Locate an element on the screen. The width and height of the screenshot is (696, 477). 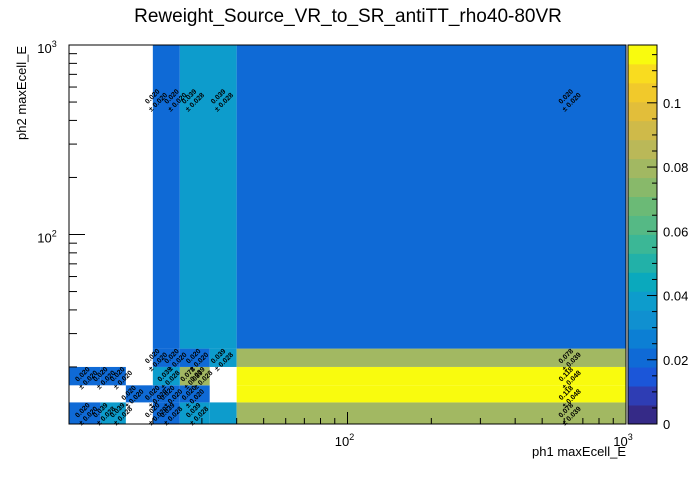
color-scale-tick-label: 0.02 is located at coordinates (675, 360).